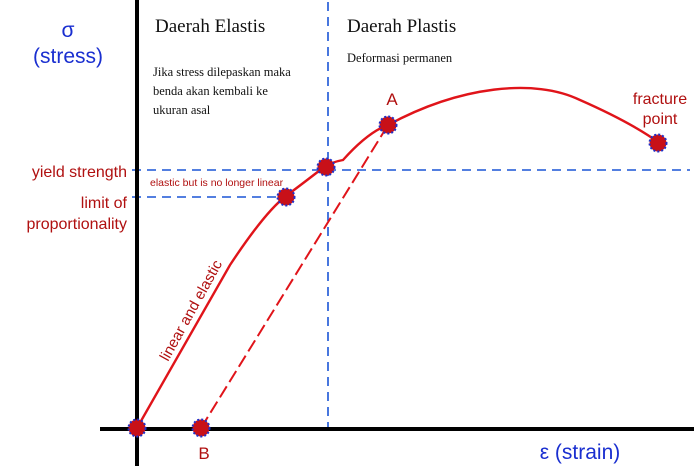 The image size is (696, 474). What do you see at coordinates (210, 26) in the screenshot?
I see `elastic-region-title: Daerah Elastis` at bounding box center [210, 26].